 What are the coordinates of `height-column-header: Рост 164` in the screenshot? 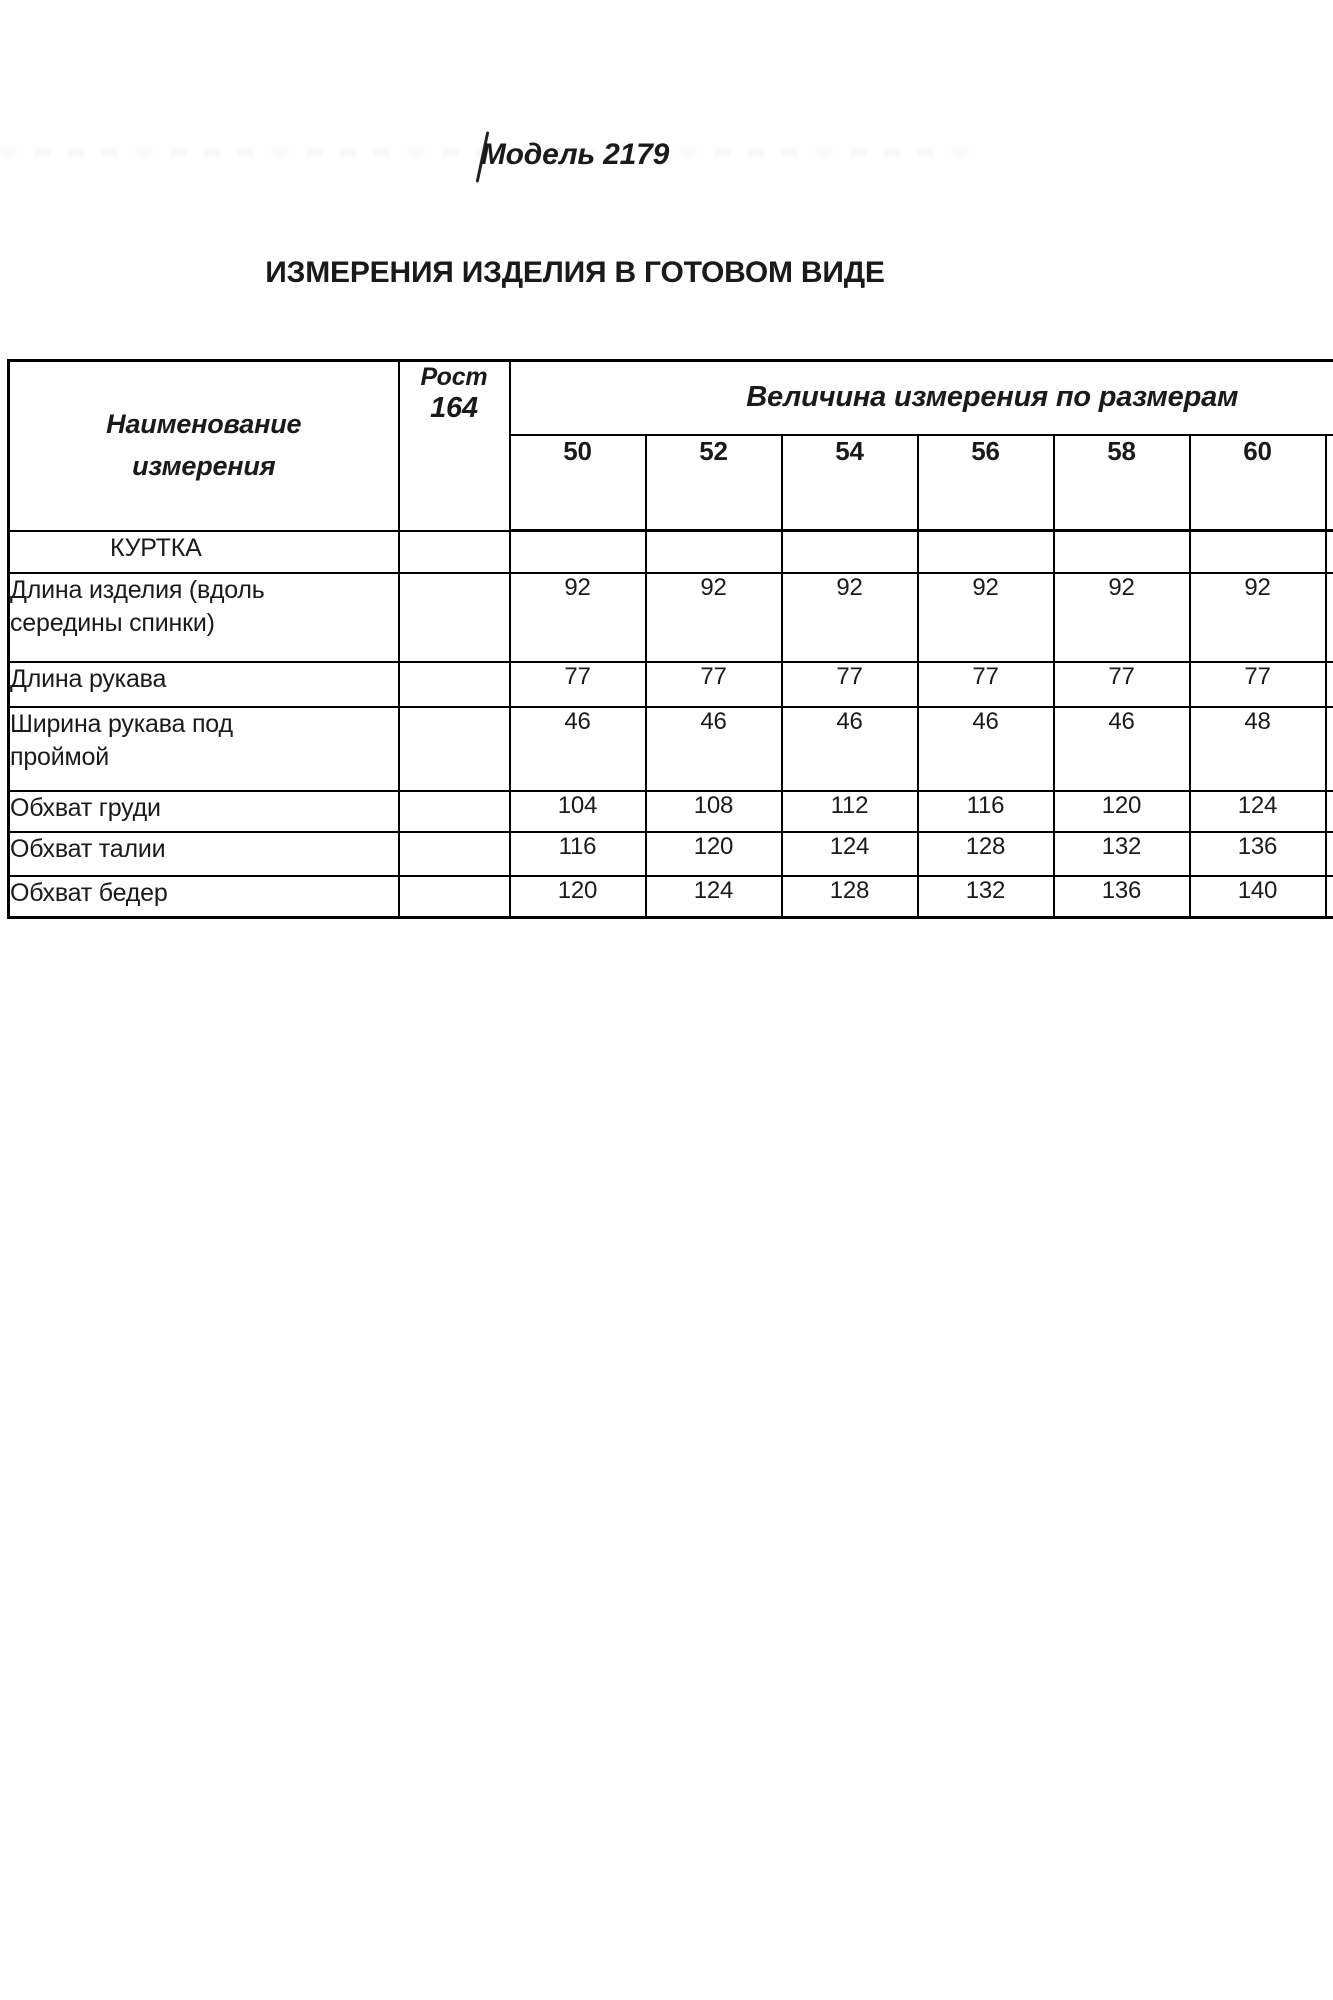 It's located at (454, 445).